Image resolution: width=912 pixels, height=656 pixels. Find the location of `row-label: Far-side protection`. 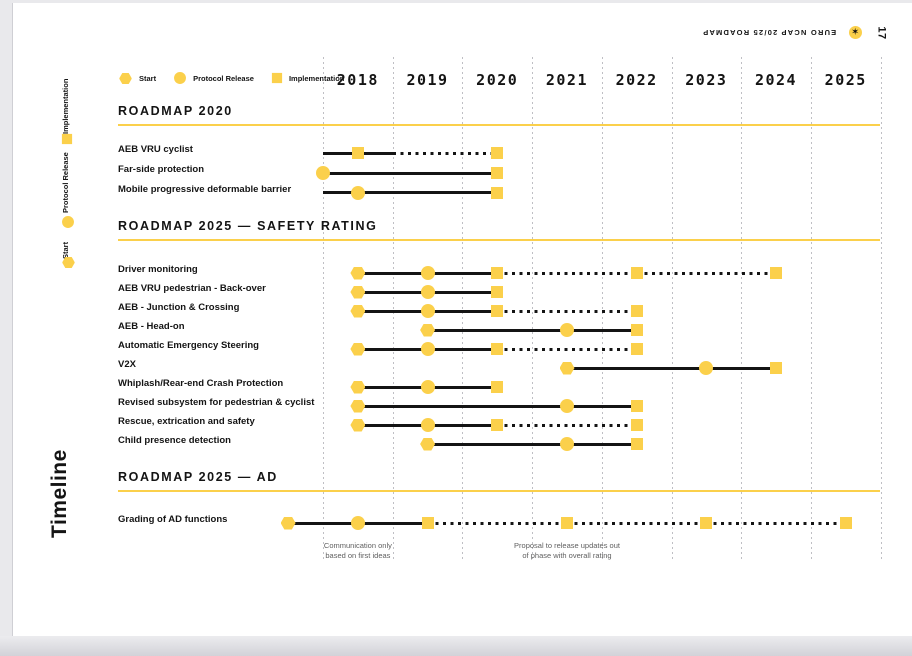

row-label: Far-side protection is located at coordinates (161, 169).